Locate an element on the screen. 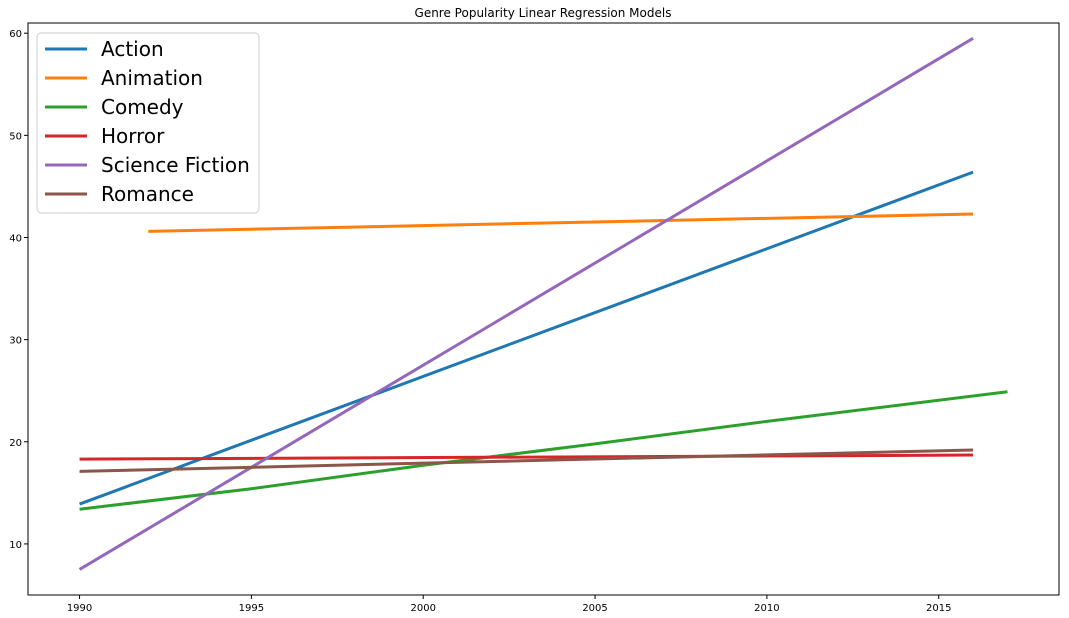 The image size is (1069, 618). y-tick-label: 60 is located at coordinates (15, 34).